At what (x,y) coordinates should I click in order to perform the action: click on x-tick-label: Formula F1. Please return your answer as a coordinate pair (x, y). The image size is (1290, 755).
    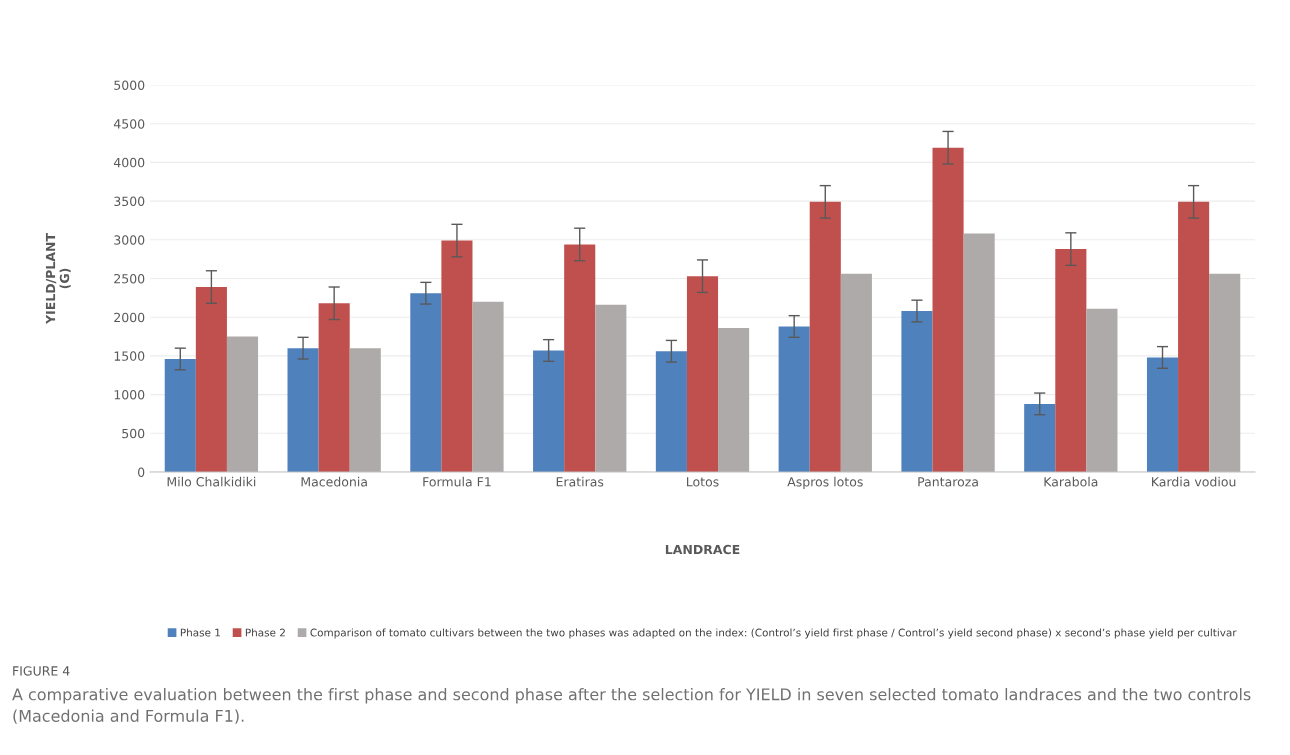
    Looking at the image, I should click on (457, 481).